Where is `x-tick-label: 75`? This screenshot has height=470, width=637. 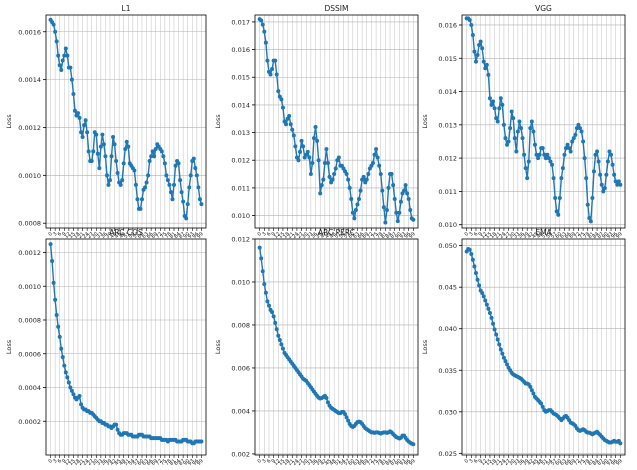
x-tick-label: 75 is located at coordinates (375, 235).